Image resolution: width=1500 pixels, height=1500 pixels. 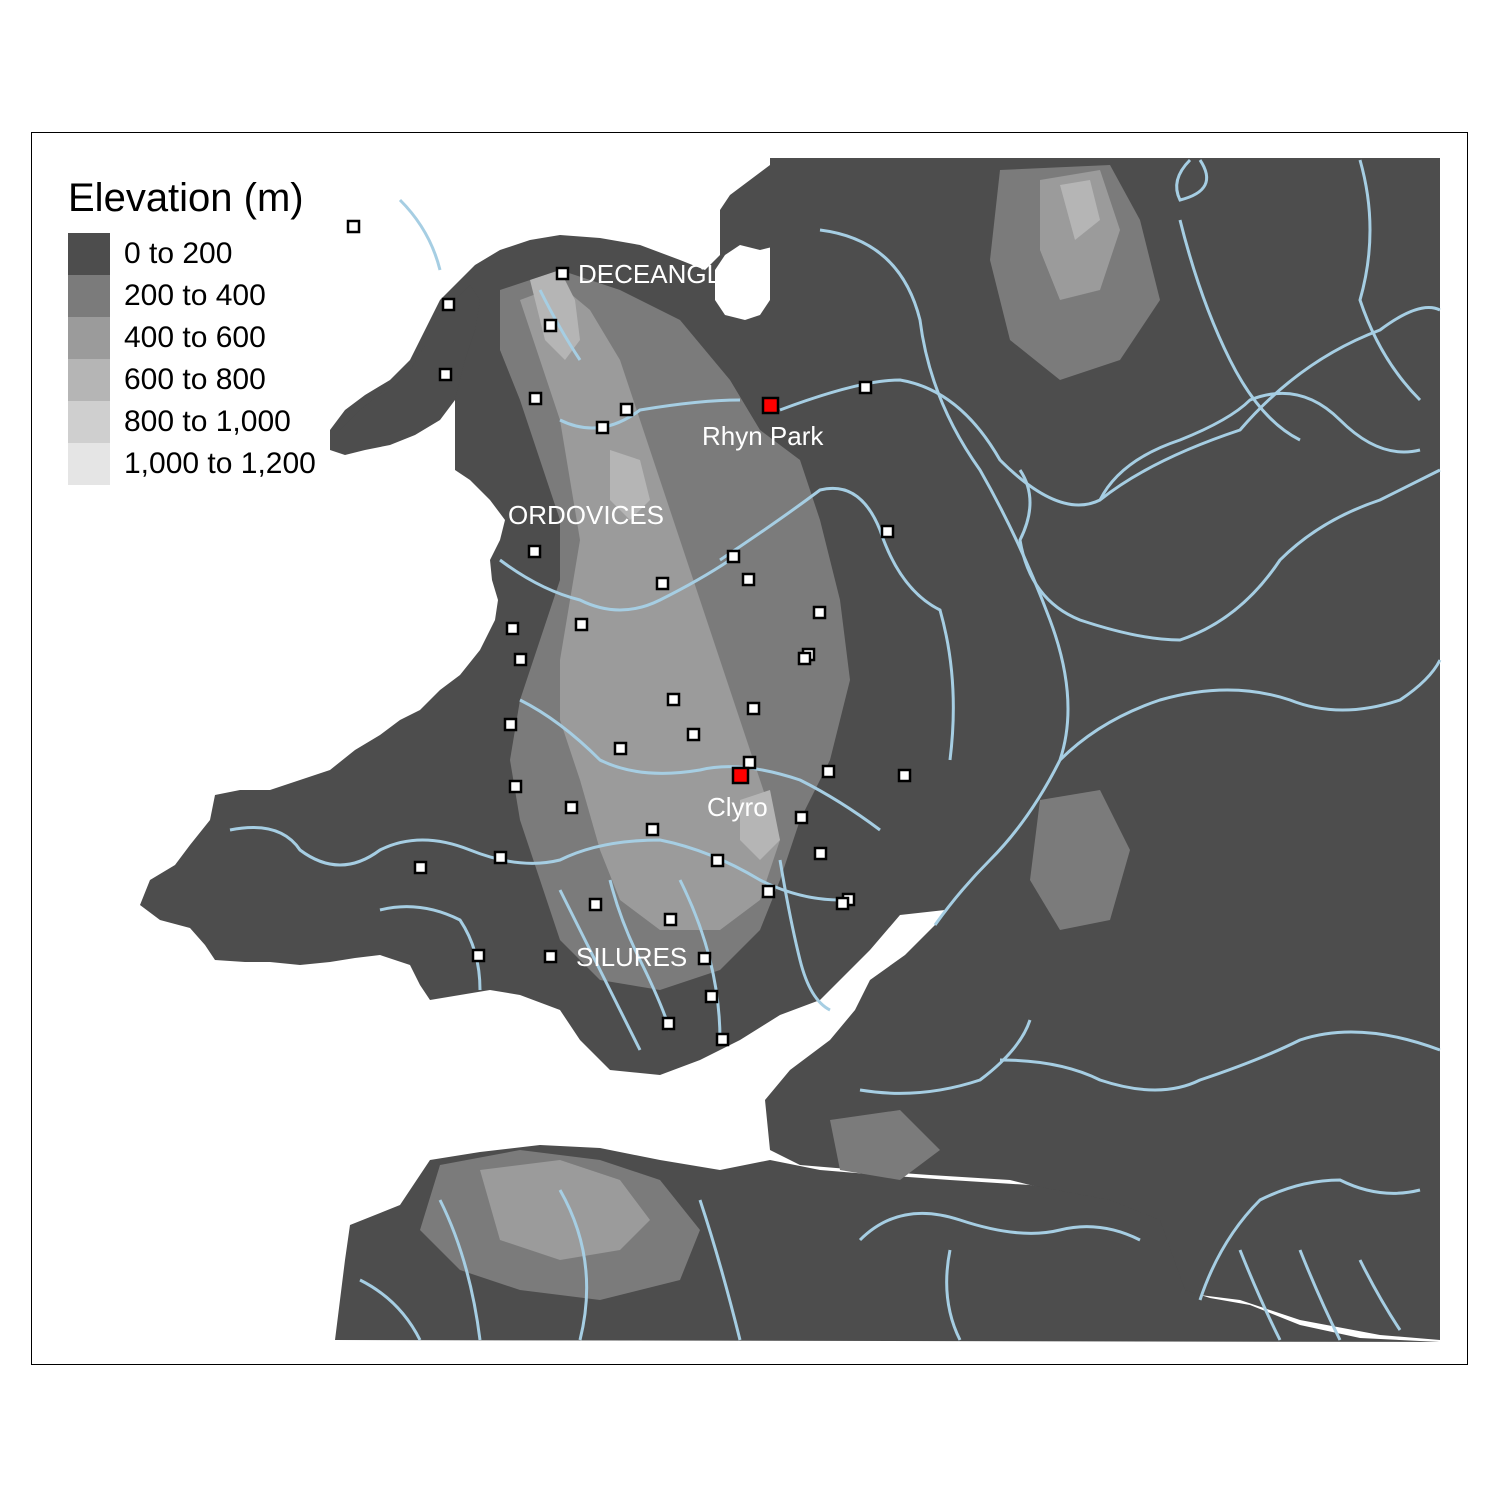 What do you see at coordinates (186, 198) in the screenshot?
I see `legend-title: Elevation (m)` at bounding box center [186, 198].